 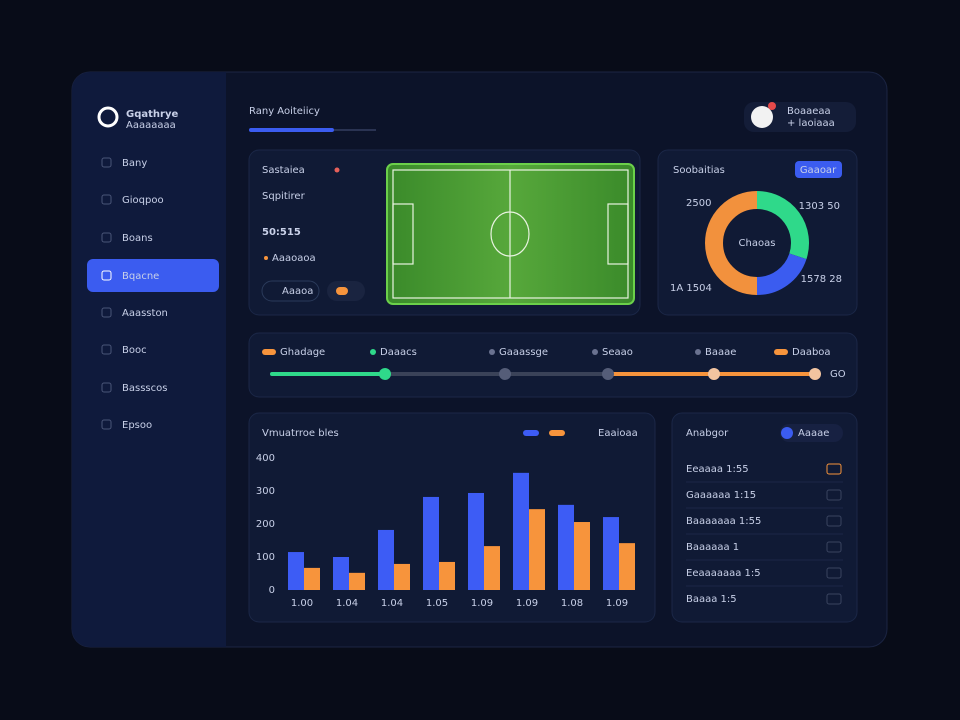 I want to click on user-name: Boaaeaa, so click(x=809, y=111).